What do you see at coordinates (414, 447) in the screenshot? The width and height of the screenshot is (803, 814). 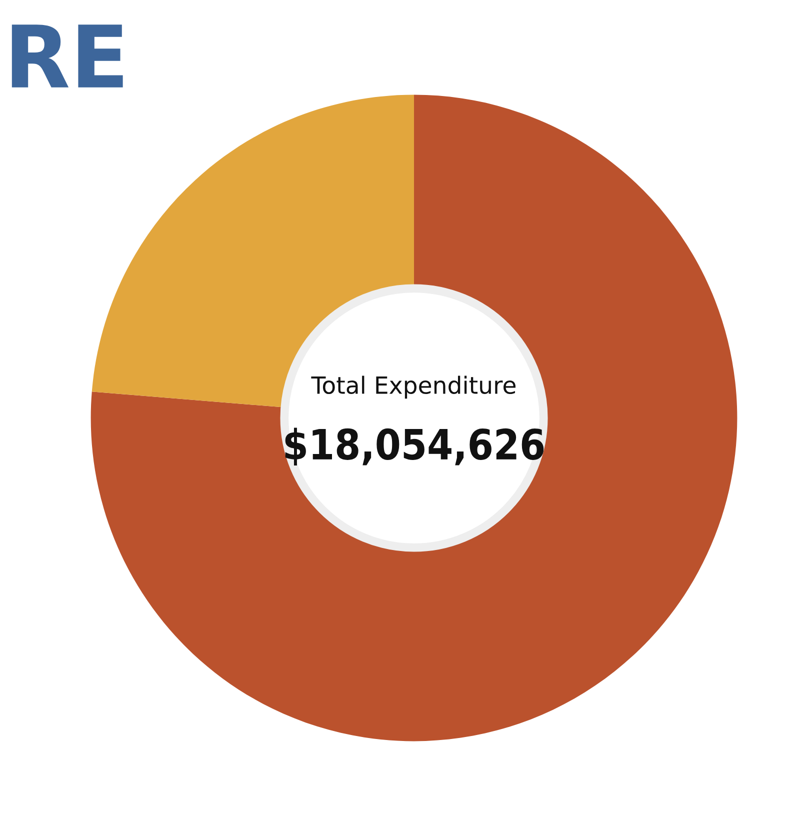 I see `text: $18,054,626` at bounding box center [414, 447].